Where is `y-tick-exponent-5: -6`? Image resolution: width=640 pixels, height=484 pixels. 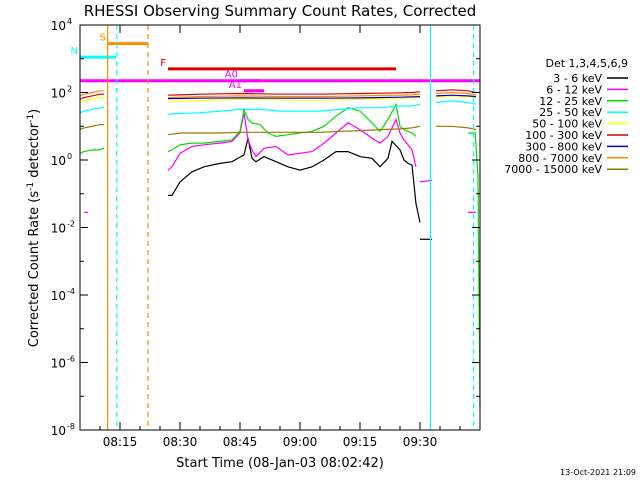 y-tick-exponent-5: -6 is located at coordinates (71, 359).